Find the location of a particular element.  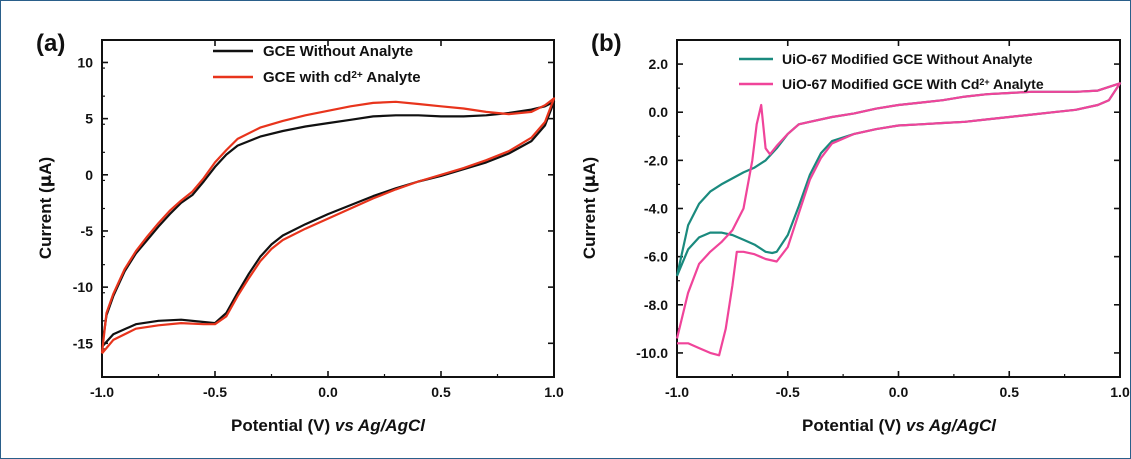

y-tick-label: -2.0 is located at coordinates (656, 160).